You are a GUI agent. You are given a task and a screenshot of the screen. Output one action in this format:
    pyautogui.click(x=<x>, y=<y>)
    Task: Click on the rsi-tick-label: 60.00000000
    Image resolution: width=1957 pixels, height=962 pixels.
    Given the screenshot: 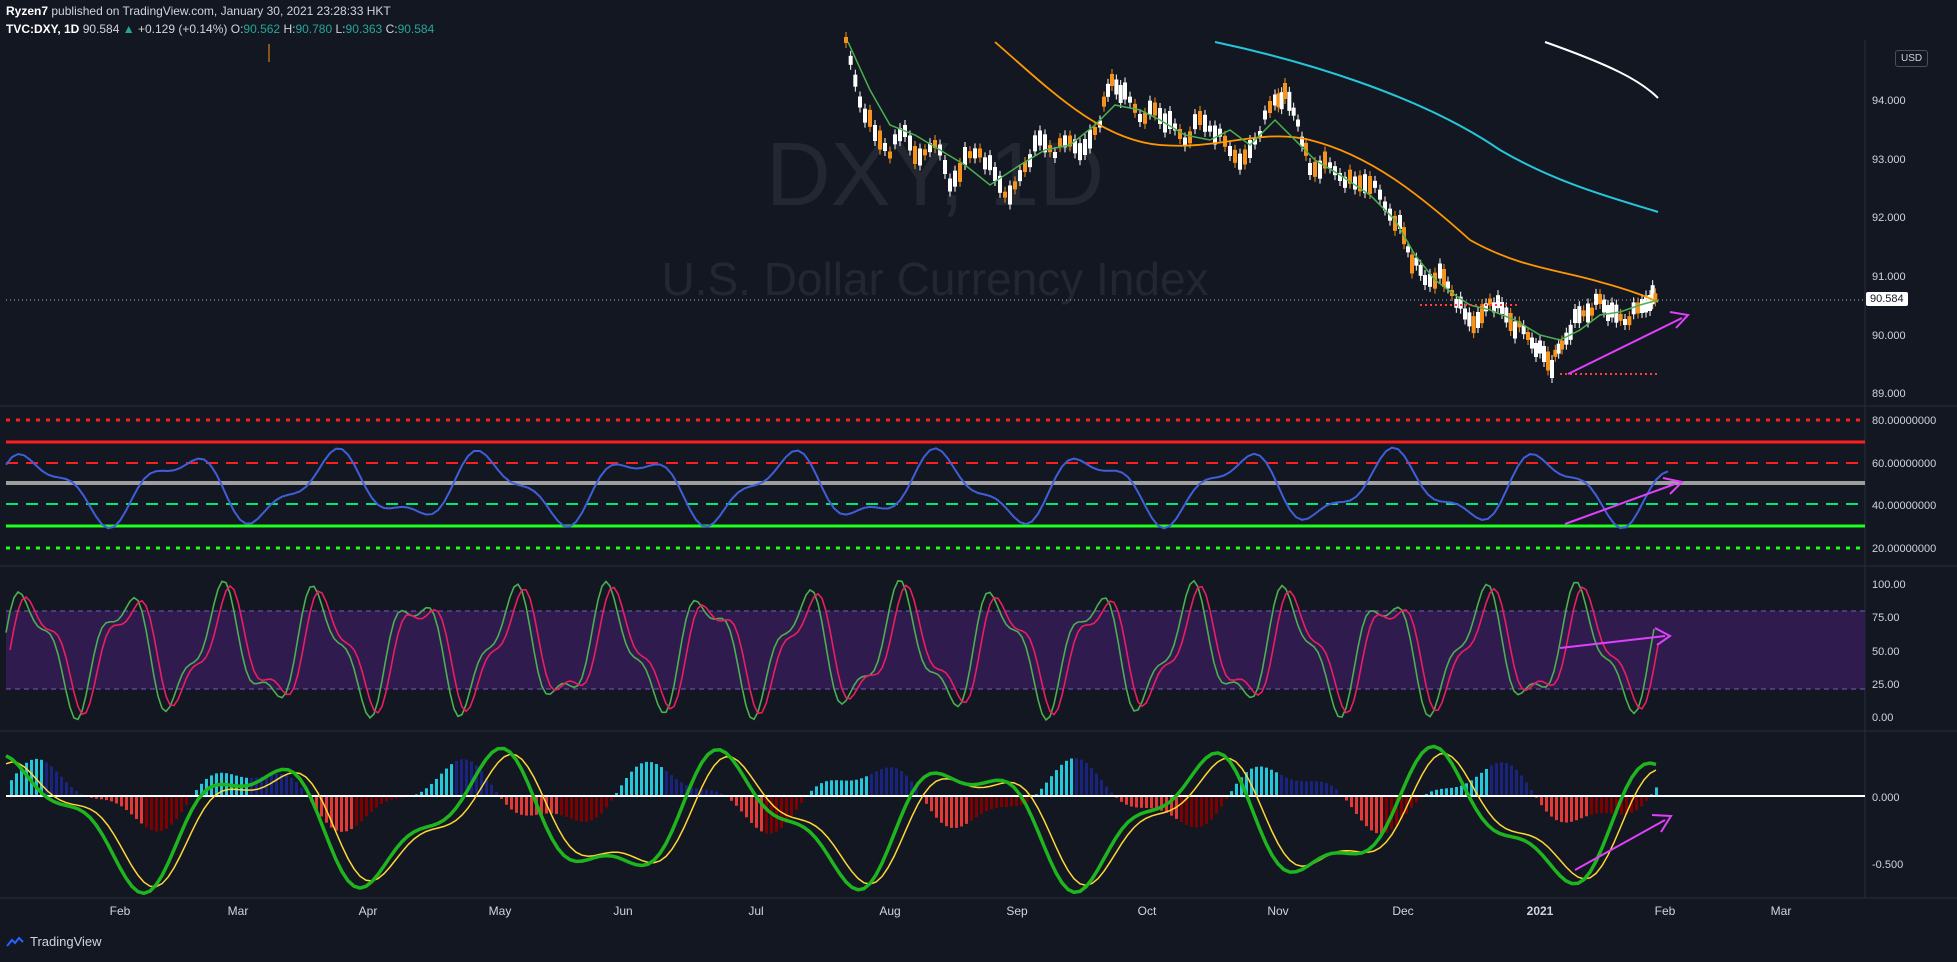 What is the action you would take?
    pyautogui.click(x=1904, y=464)
    